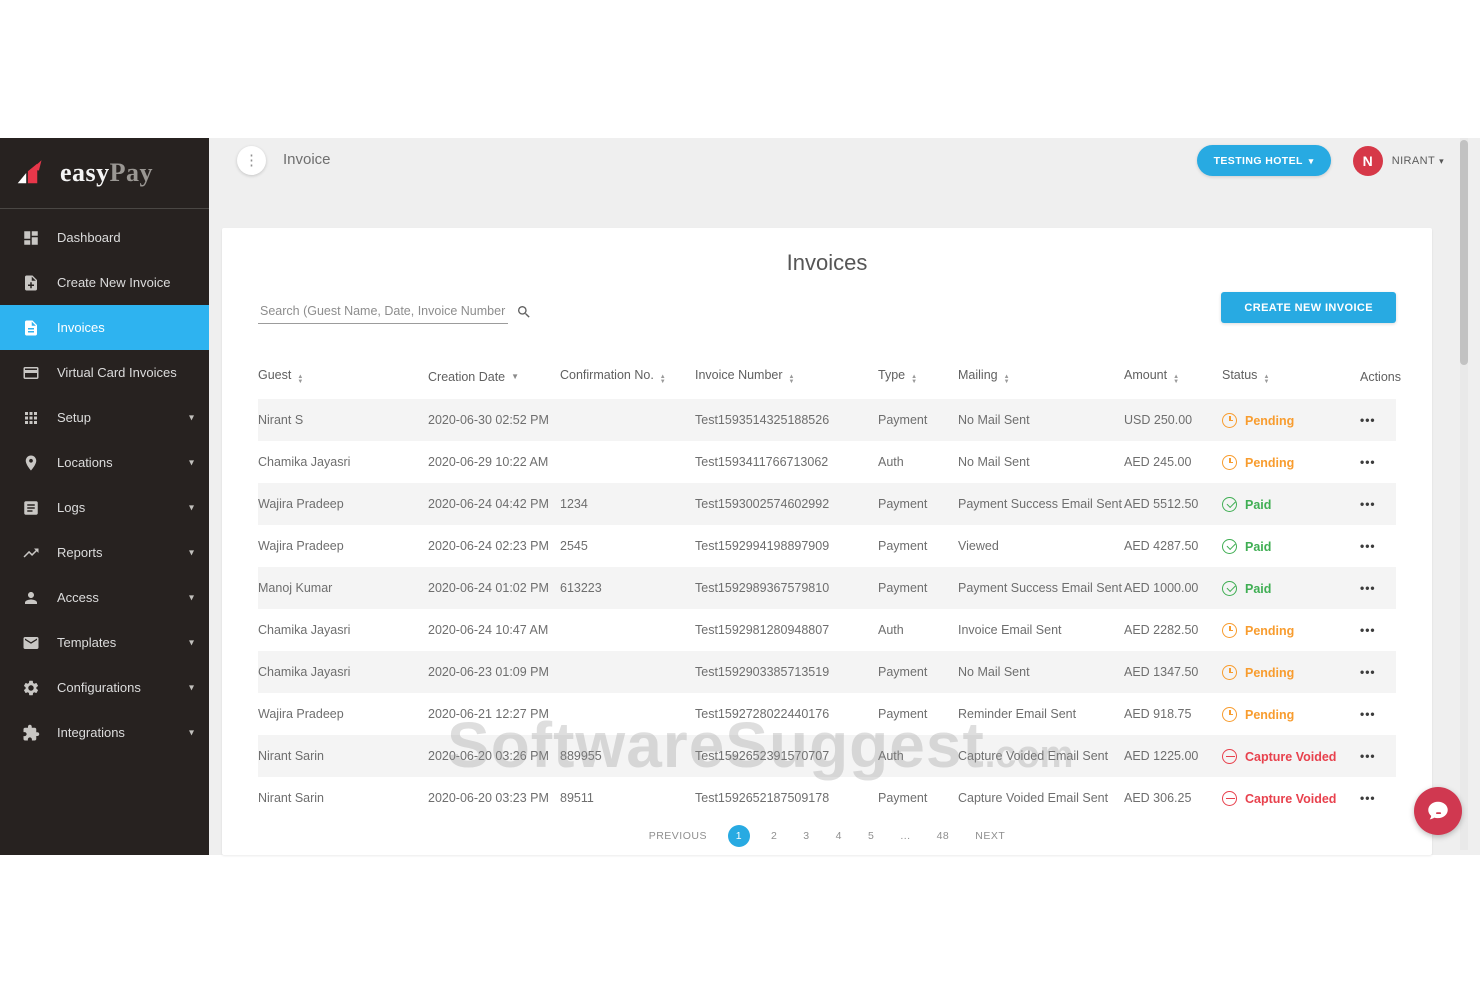 This screenshot has height=987, width=1480. I want to click on pagination-page-3: 3, so click(806, 836).